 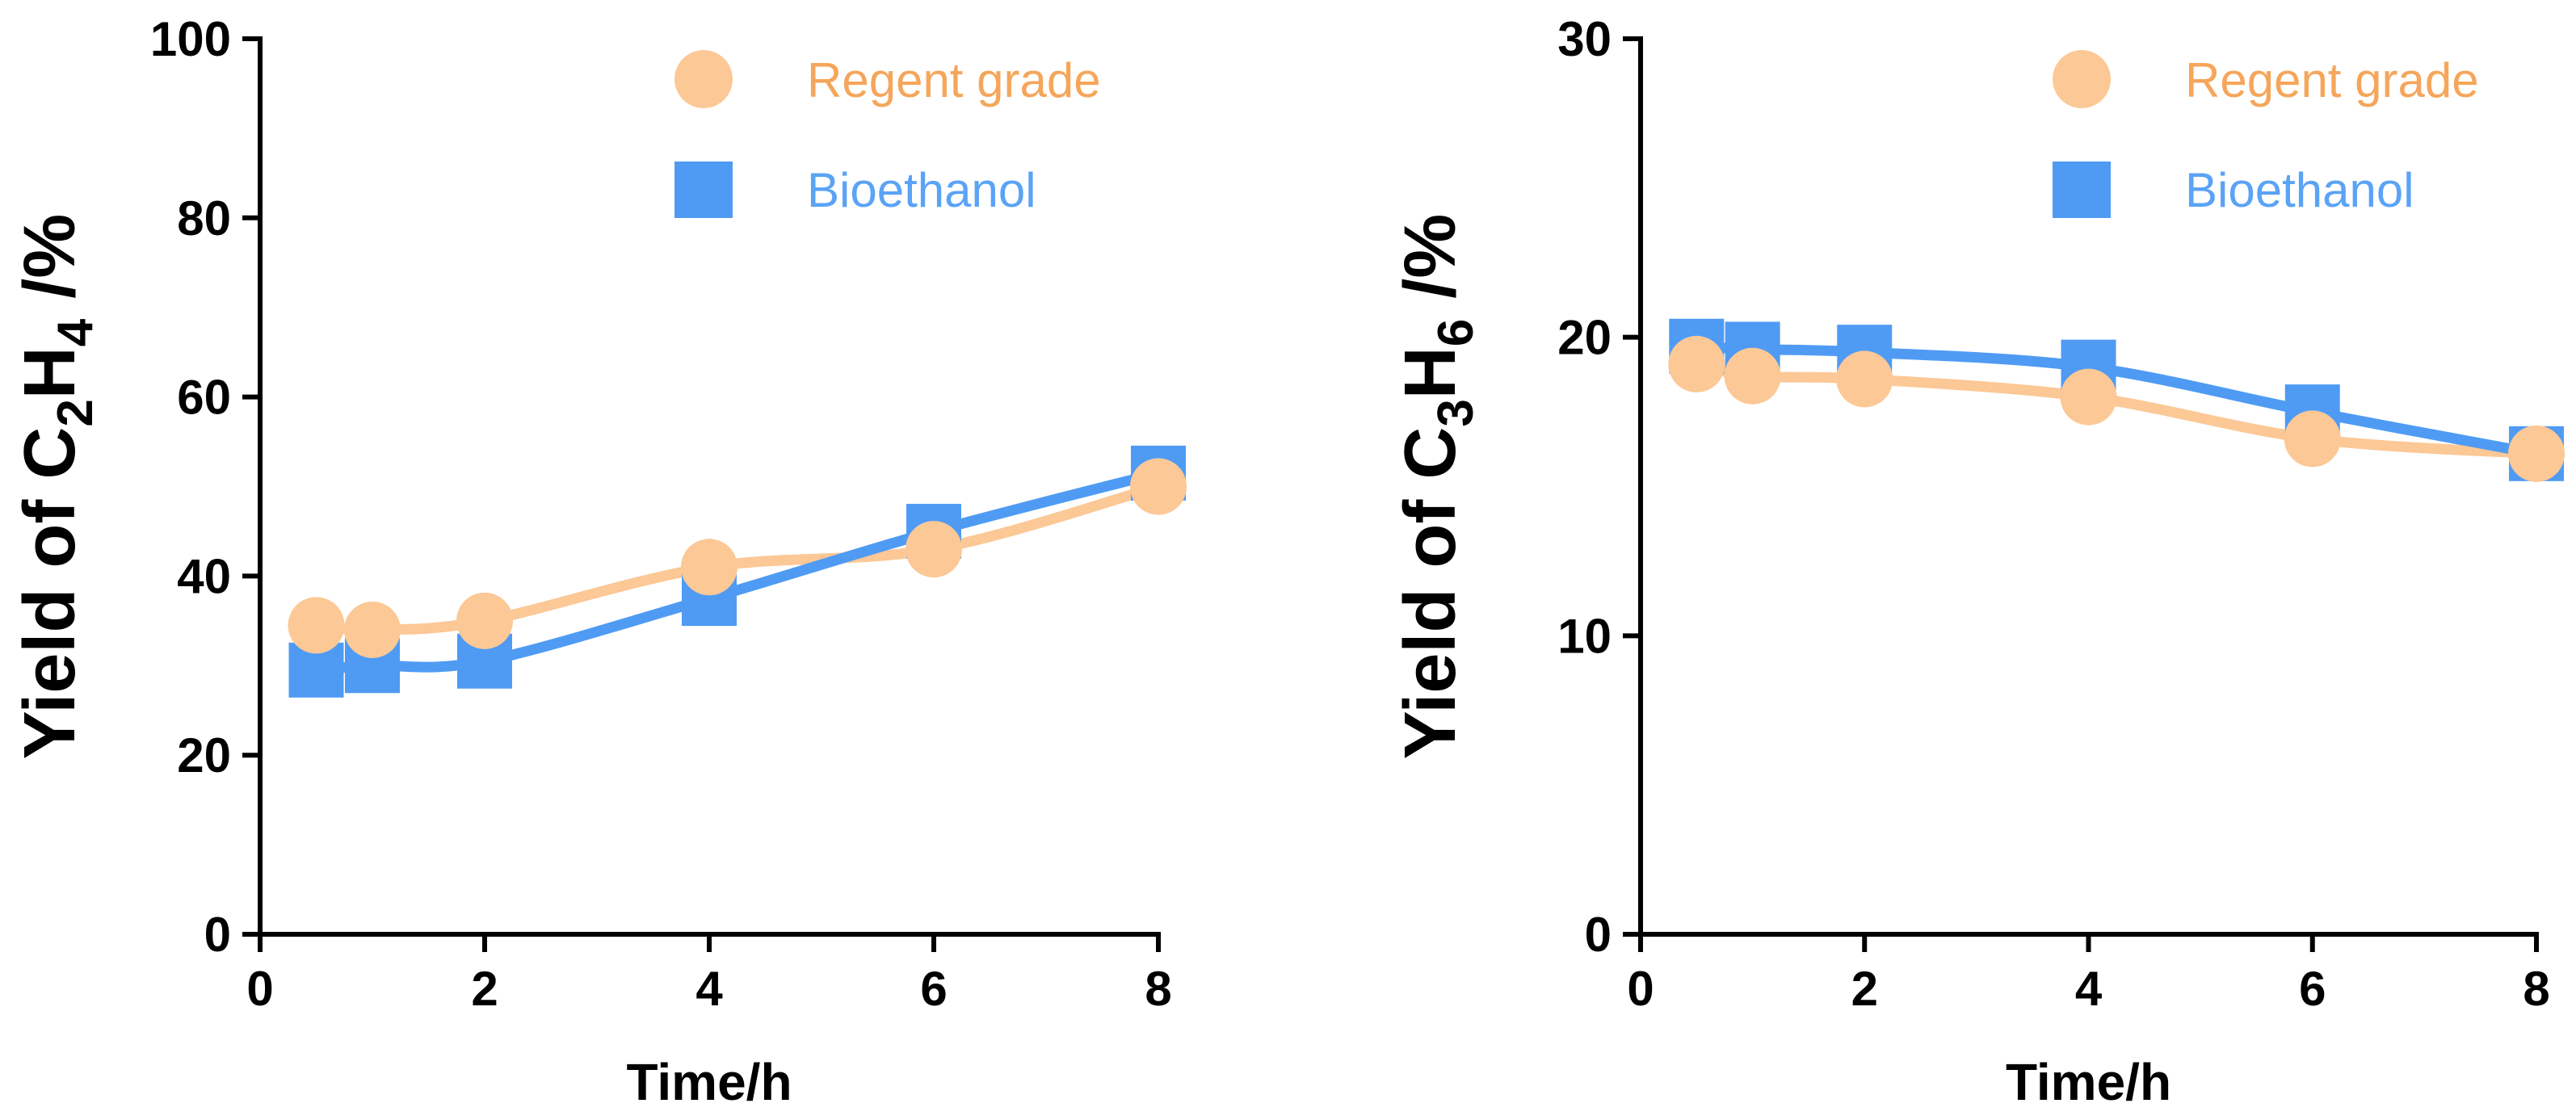 What do you see at coordinates (1437, 487) in the screenshot?
I see `y-axis-title: Yield of C3H6 /%` at bounding box center [1437, 487].